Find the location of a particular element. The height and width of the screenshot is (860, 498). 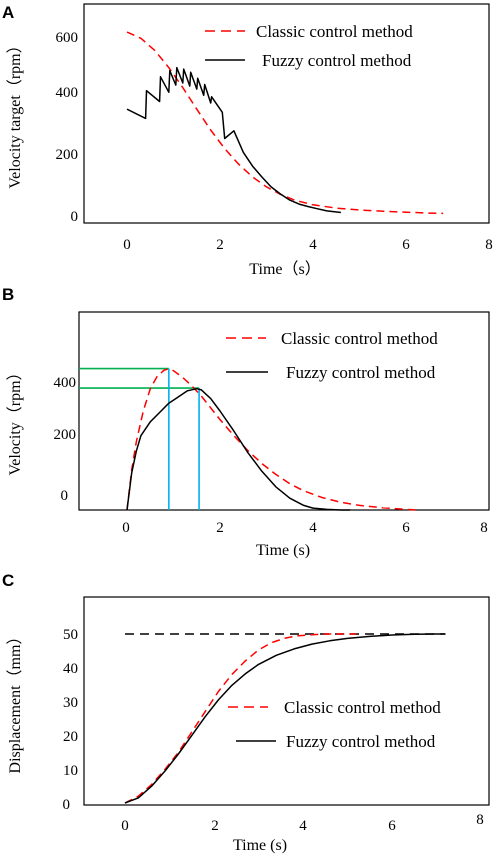

panel-b-series-fuzzy-line is located at coordinates (238, 449).